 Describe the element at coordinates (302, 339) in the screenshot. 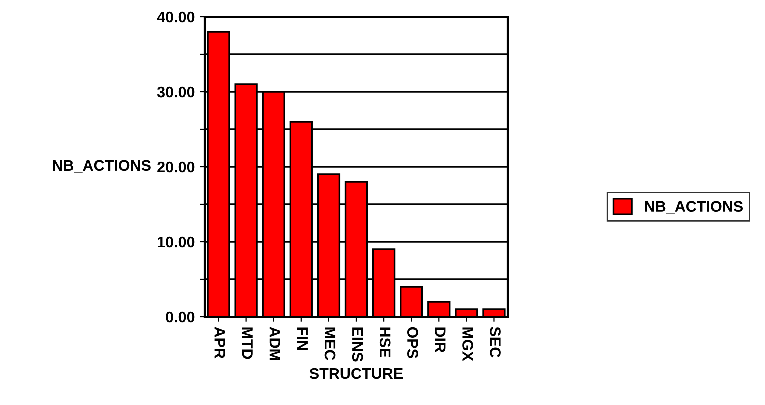

I see `x-tick-label: FIN` at that location.